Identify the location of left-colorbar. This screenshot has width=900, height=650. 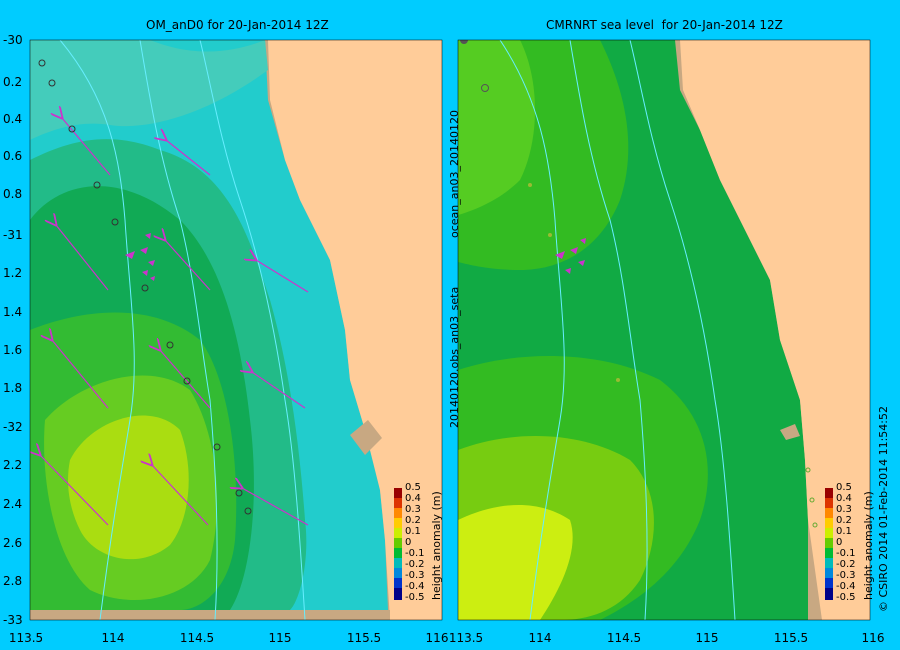
(398, 544).